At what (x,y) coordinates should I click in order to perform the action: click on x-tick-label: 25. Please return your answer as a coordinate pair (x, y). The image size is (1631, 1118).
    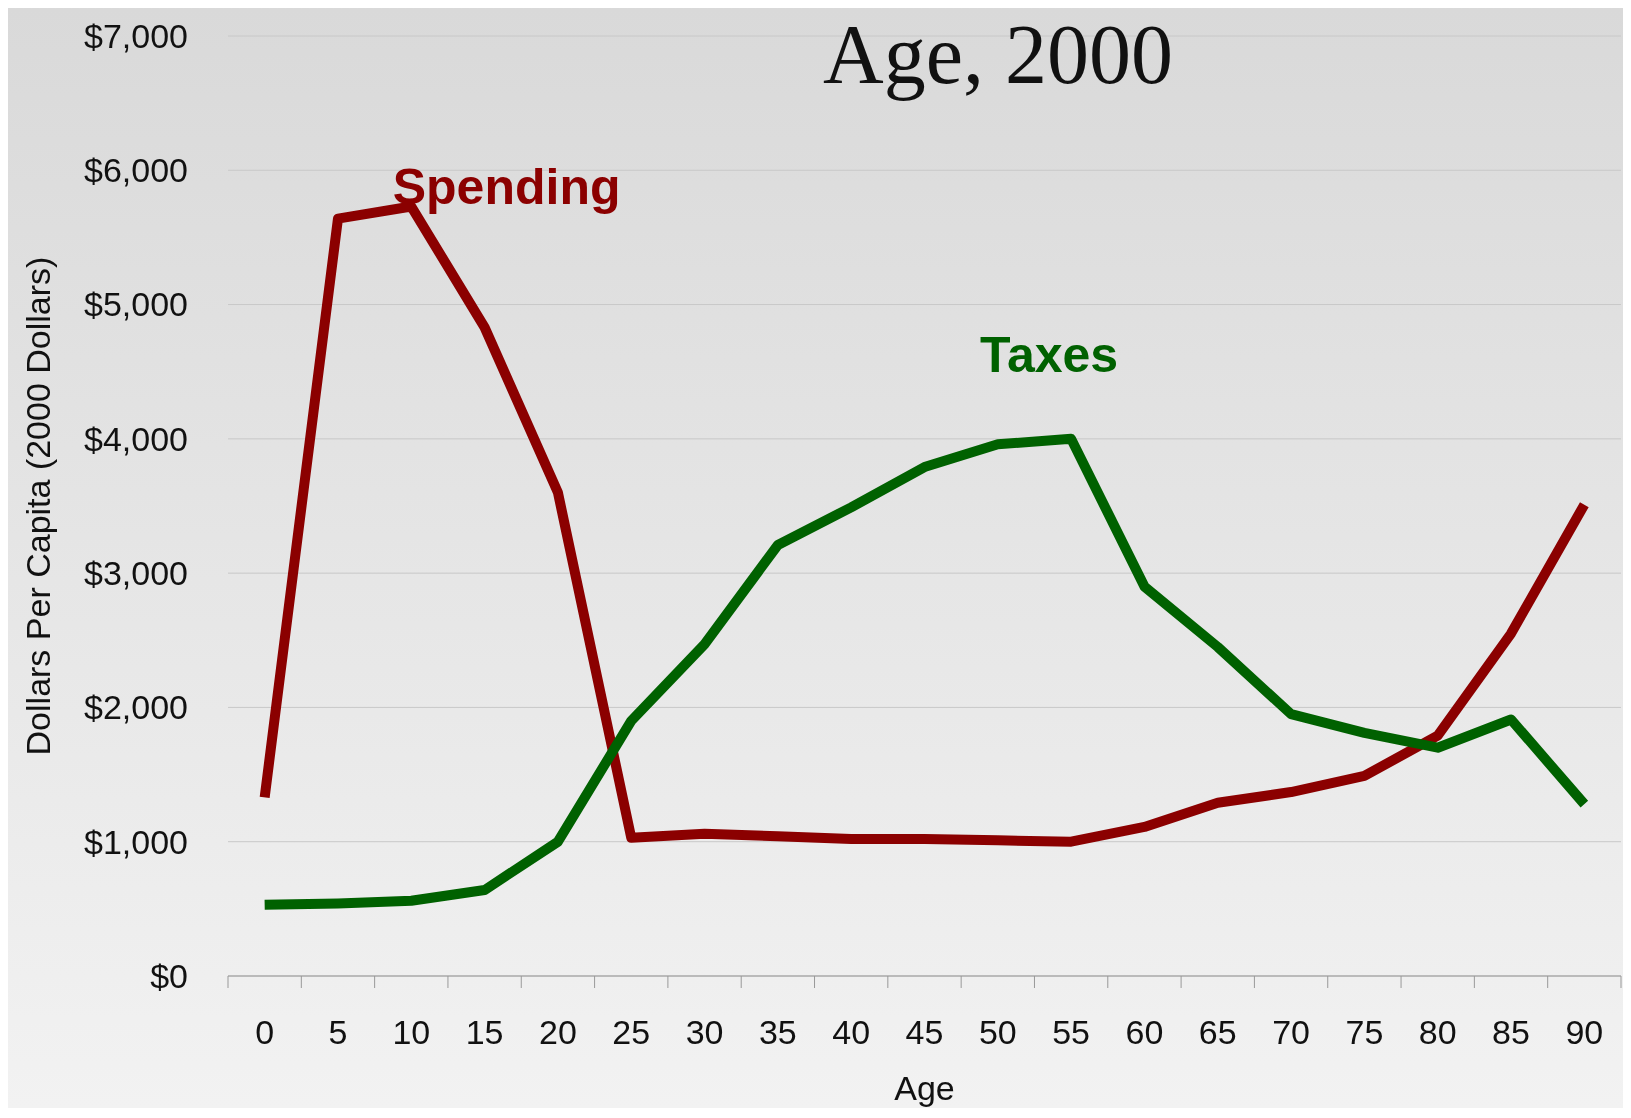
    Looking at the image, I should click on (631, 1032).